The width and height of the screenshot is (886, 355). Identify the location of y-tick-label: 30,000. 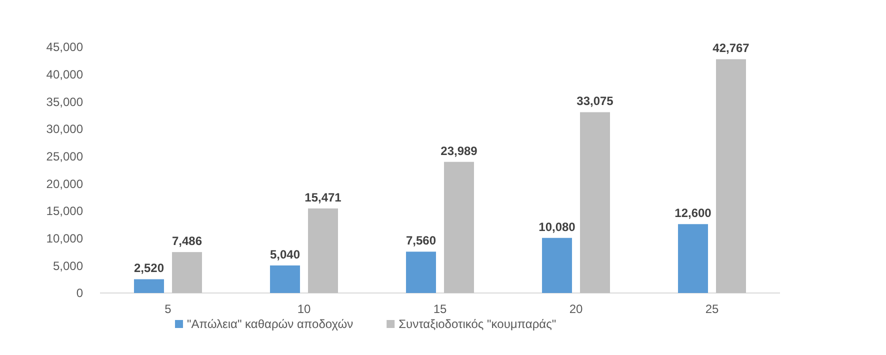
(65, 129).